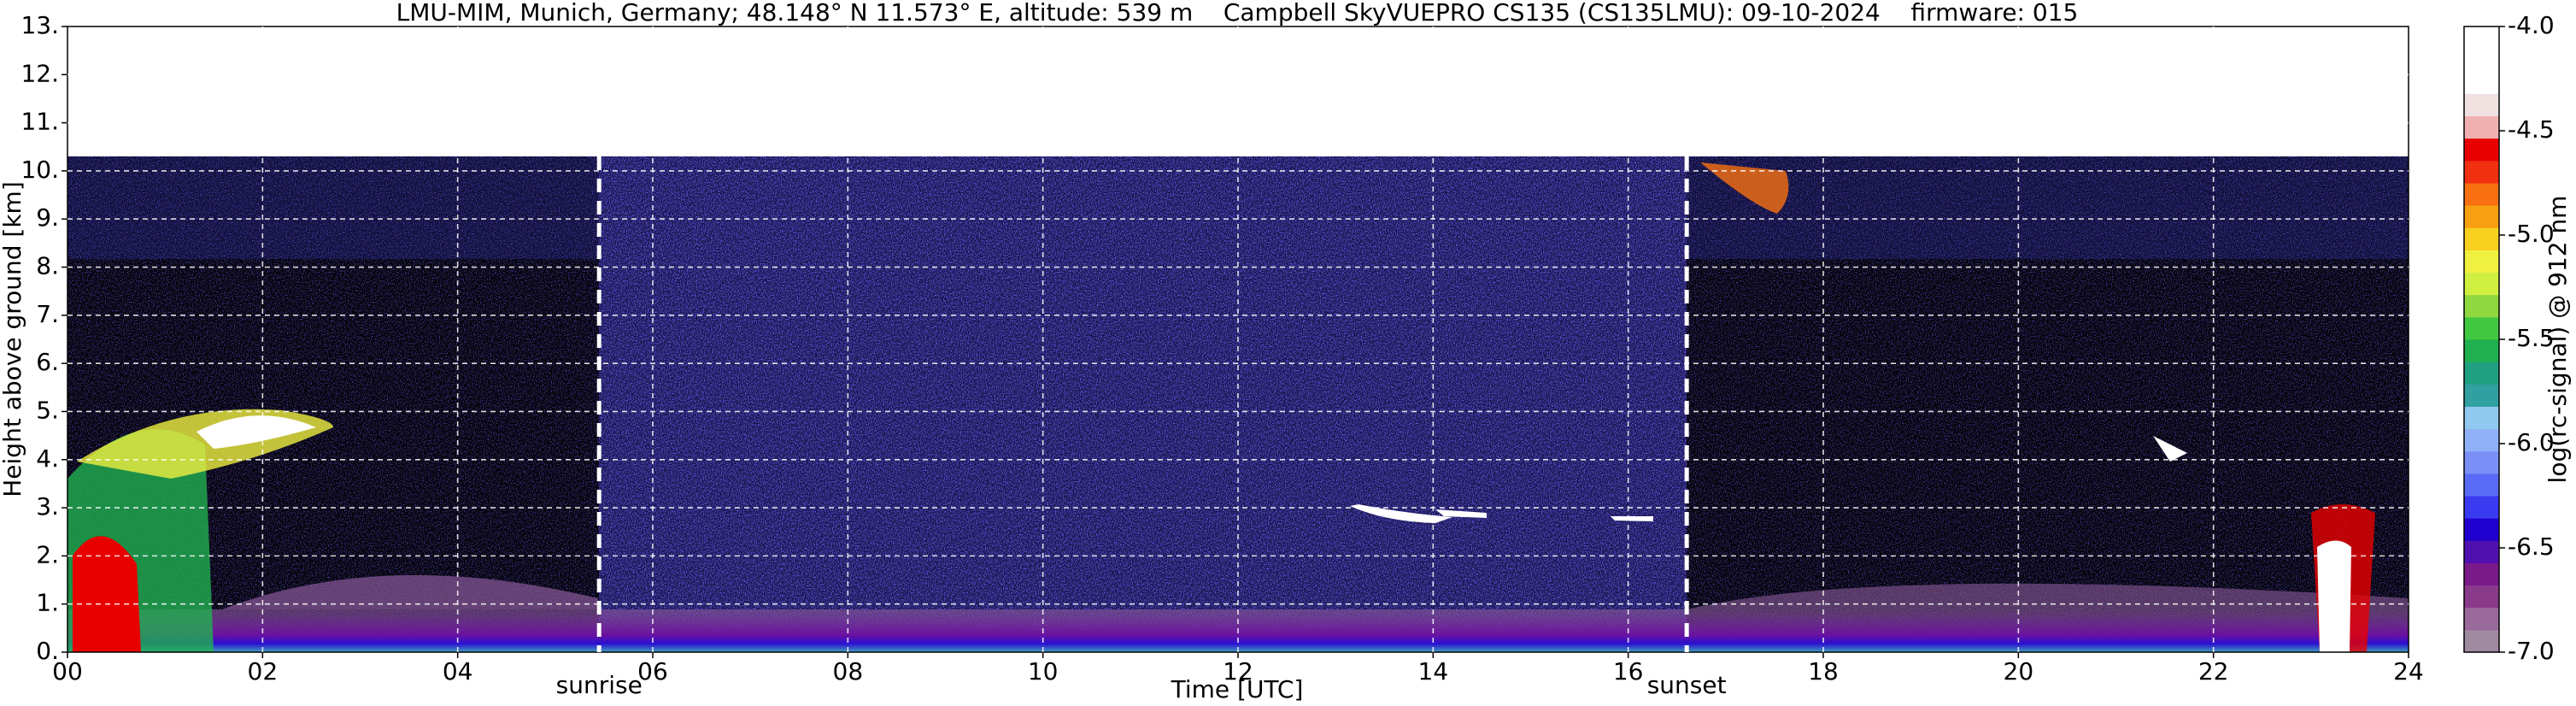 The image size is (2576, 706). What do you see at coordinates (2531, 546) in the screenshot?
I see `colorbar-tick-label: -6.5` at bounding box center [2531, 546].